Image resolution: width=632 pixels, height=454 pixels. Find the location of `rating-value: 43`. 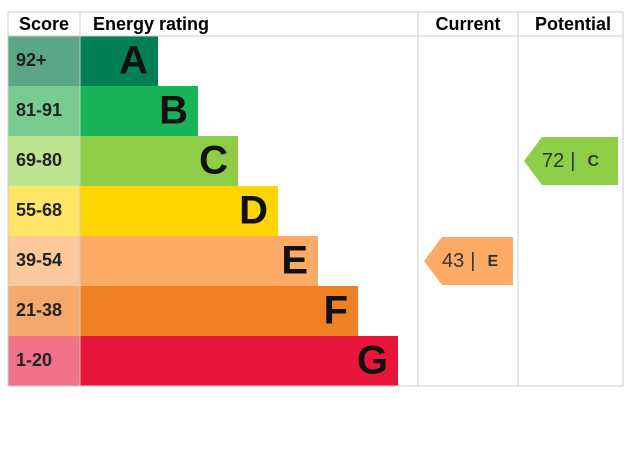

rating-value: 43 is located at coordinates (453, 261).